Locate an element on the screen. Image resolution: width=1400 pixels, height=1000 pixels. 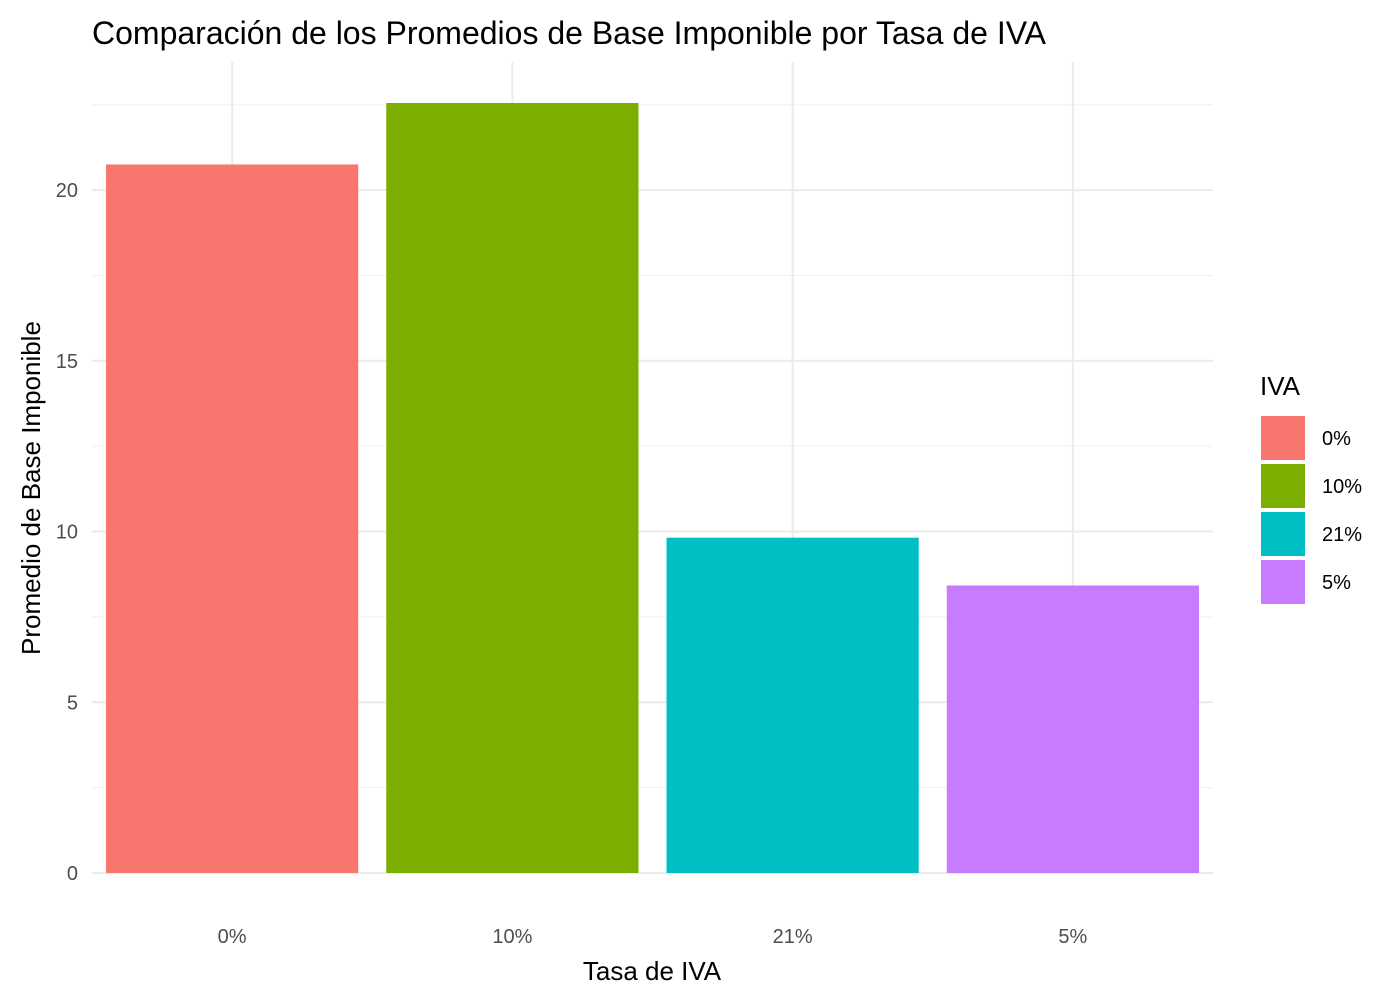
bar-21pct is located at coordinates (792, 705).